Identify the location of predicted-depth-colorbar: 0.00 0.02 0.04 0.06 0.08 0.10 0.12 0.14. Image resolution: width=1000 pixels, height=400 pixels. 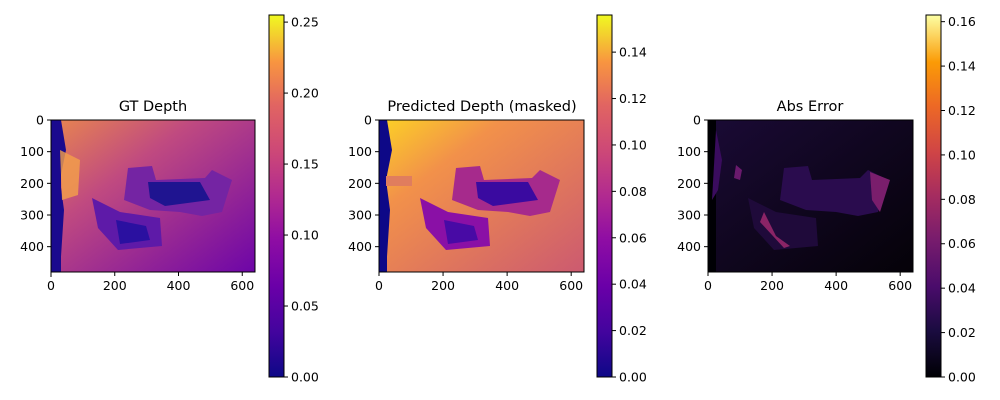
(621, 199).